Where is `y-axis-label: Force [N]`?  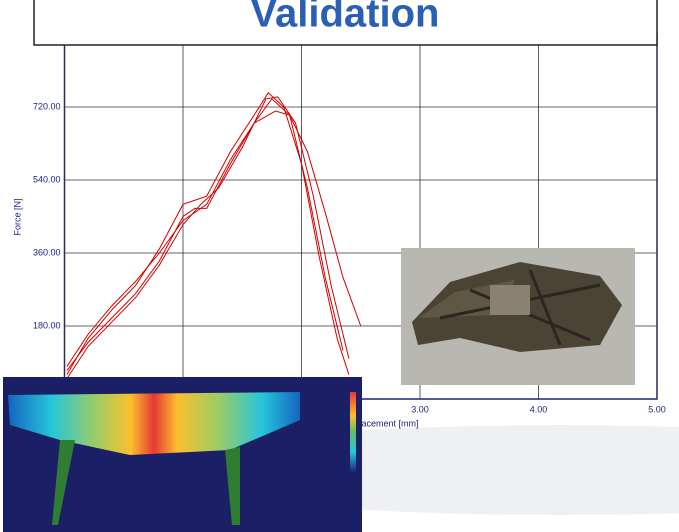 y-axis-label: Force [N] is located at coordinates (17, 216).